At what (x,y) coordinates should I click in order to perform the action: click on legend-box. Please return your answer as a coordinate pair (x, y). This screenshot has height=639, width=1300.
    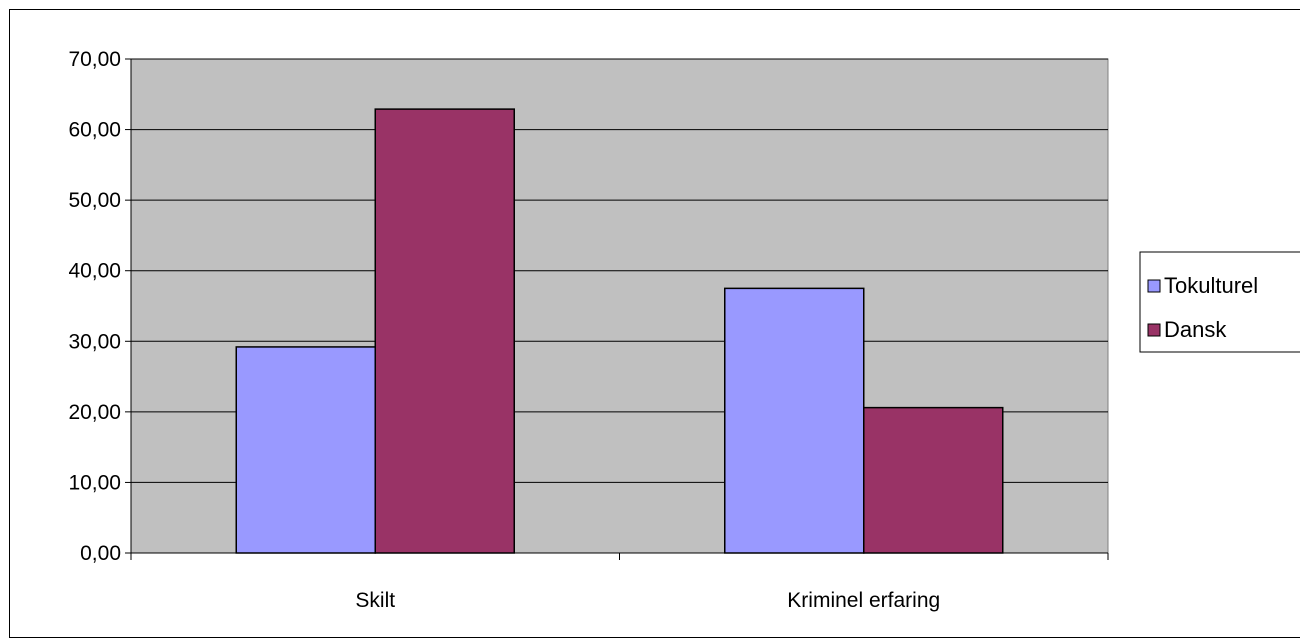
    Looking at the image, I should click on (1219, 302).